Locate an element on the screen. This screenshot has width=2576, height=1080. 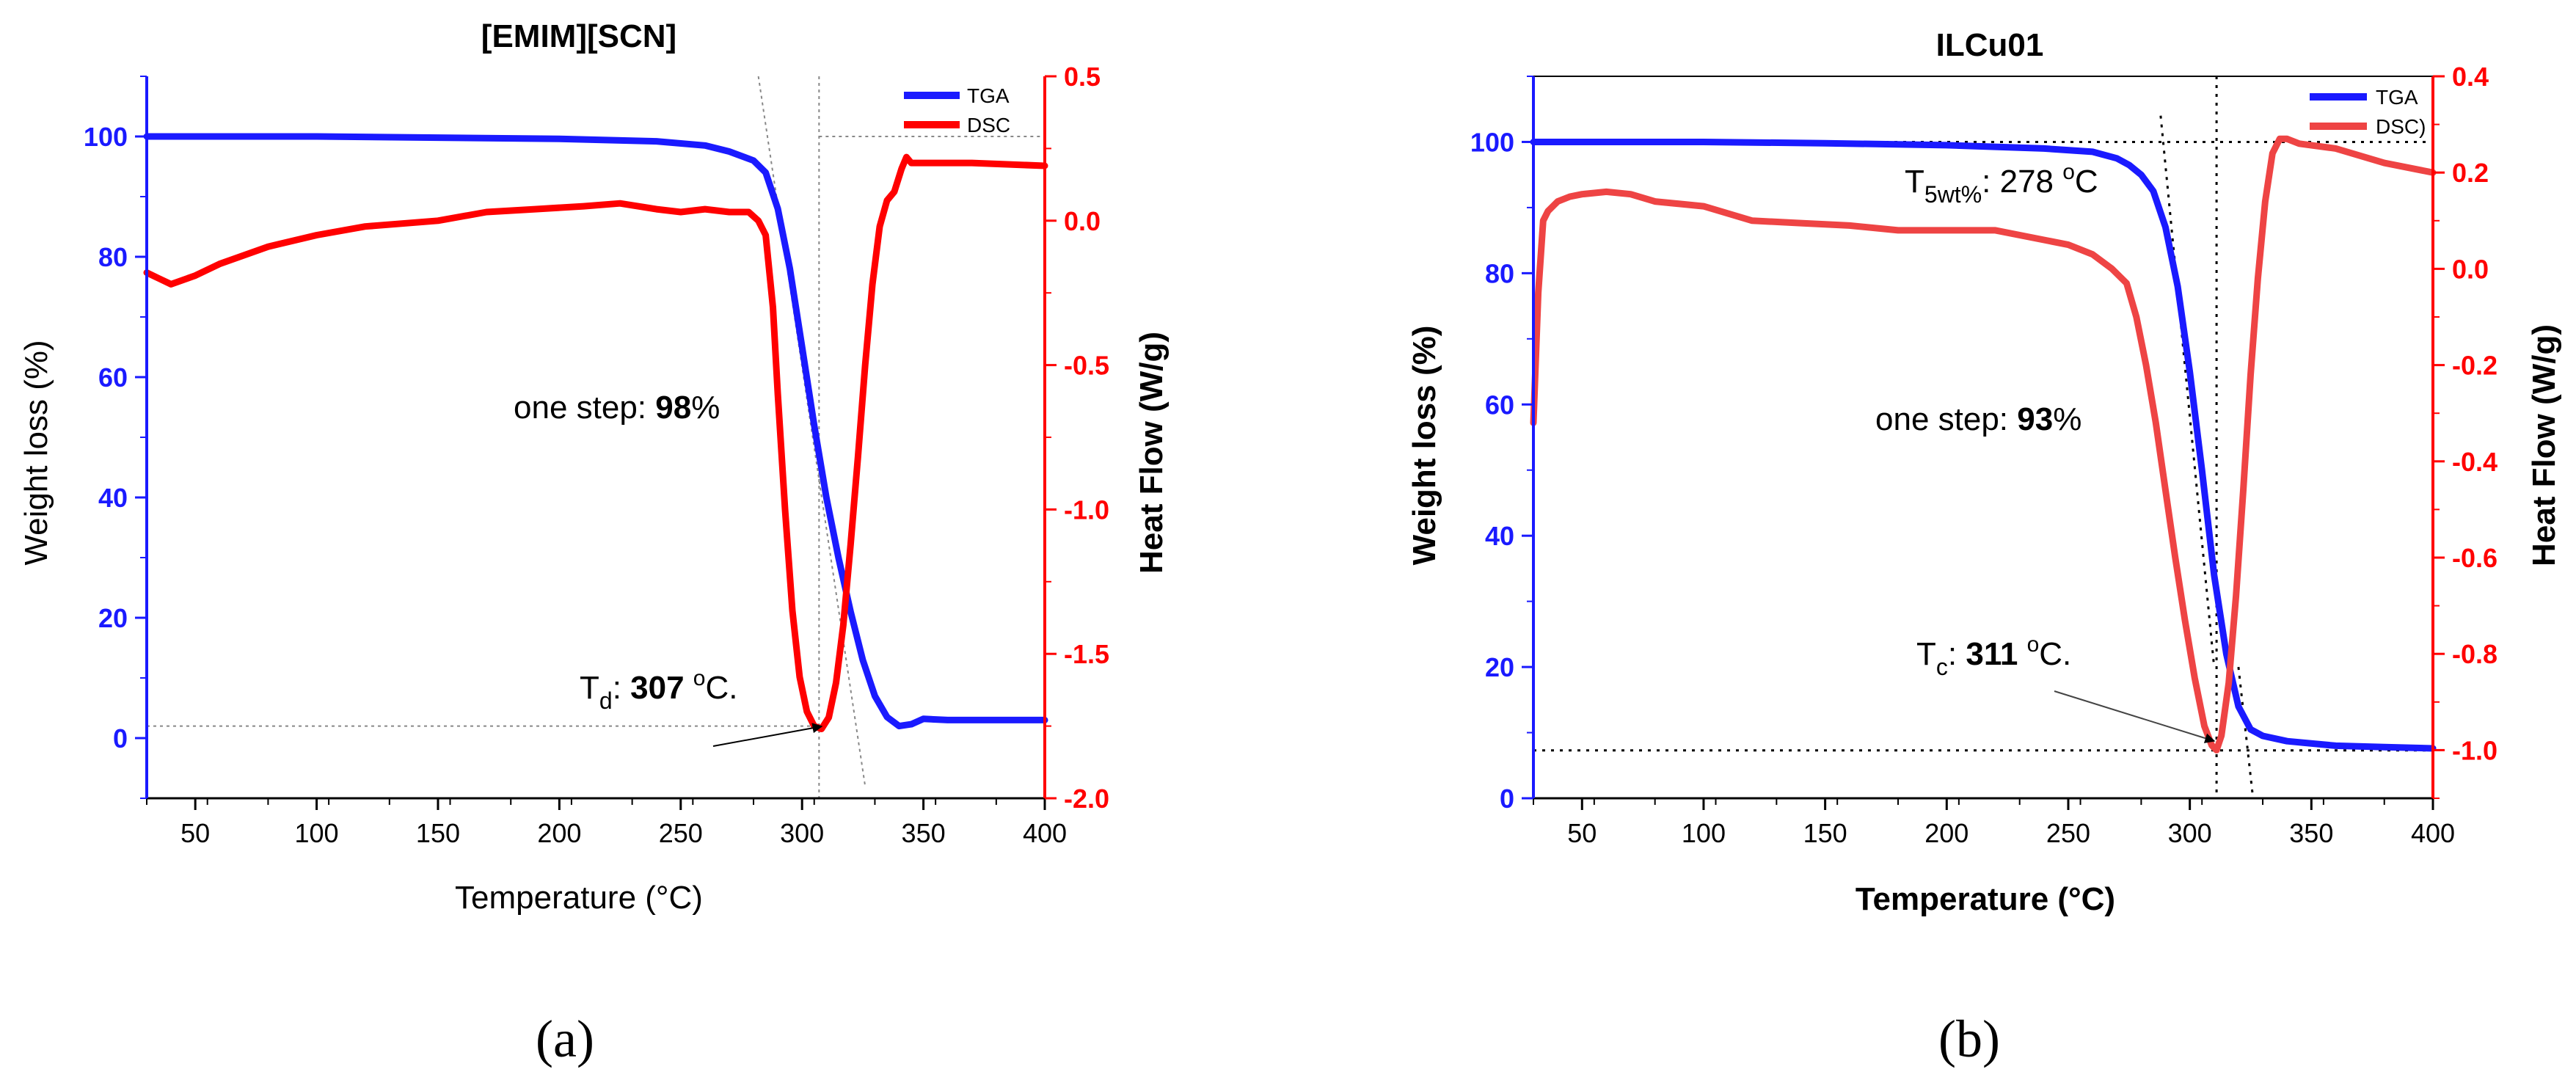
panel-b-annotation-one-step: one step: 93% is located at coordinates (1978, 419).